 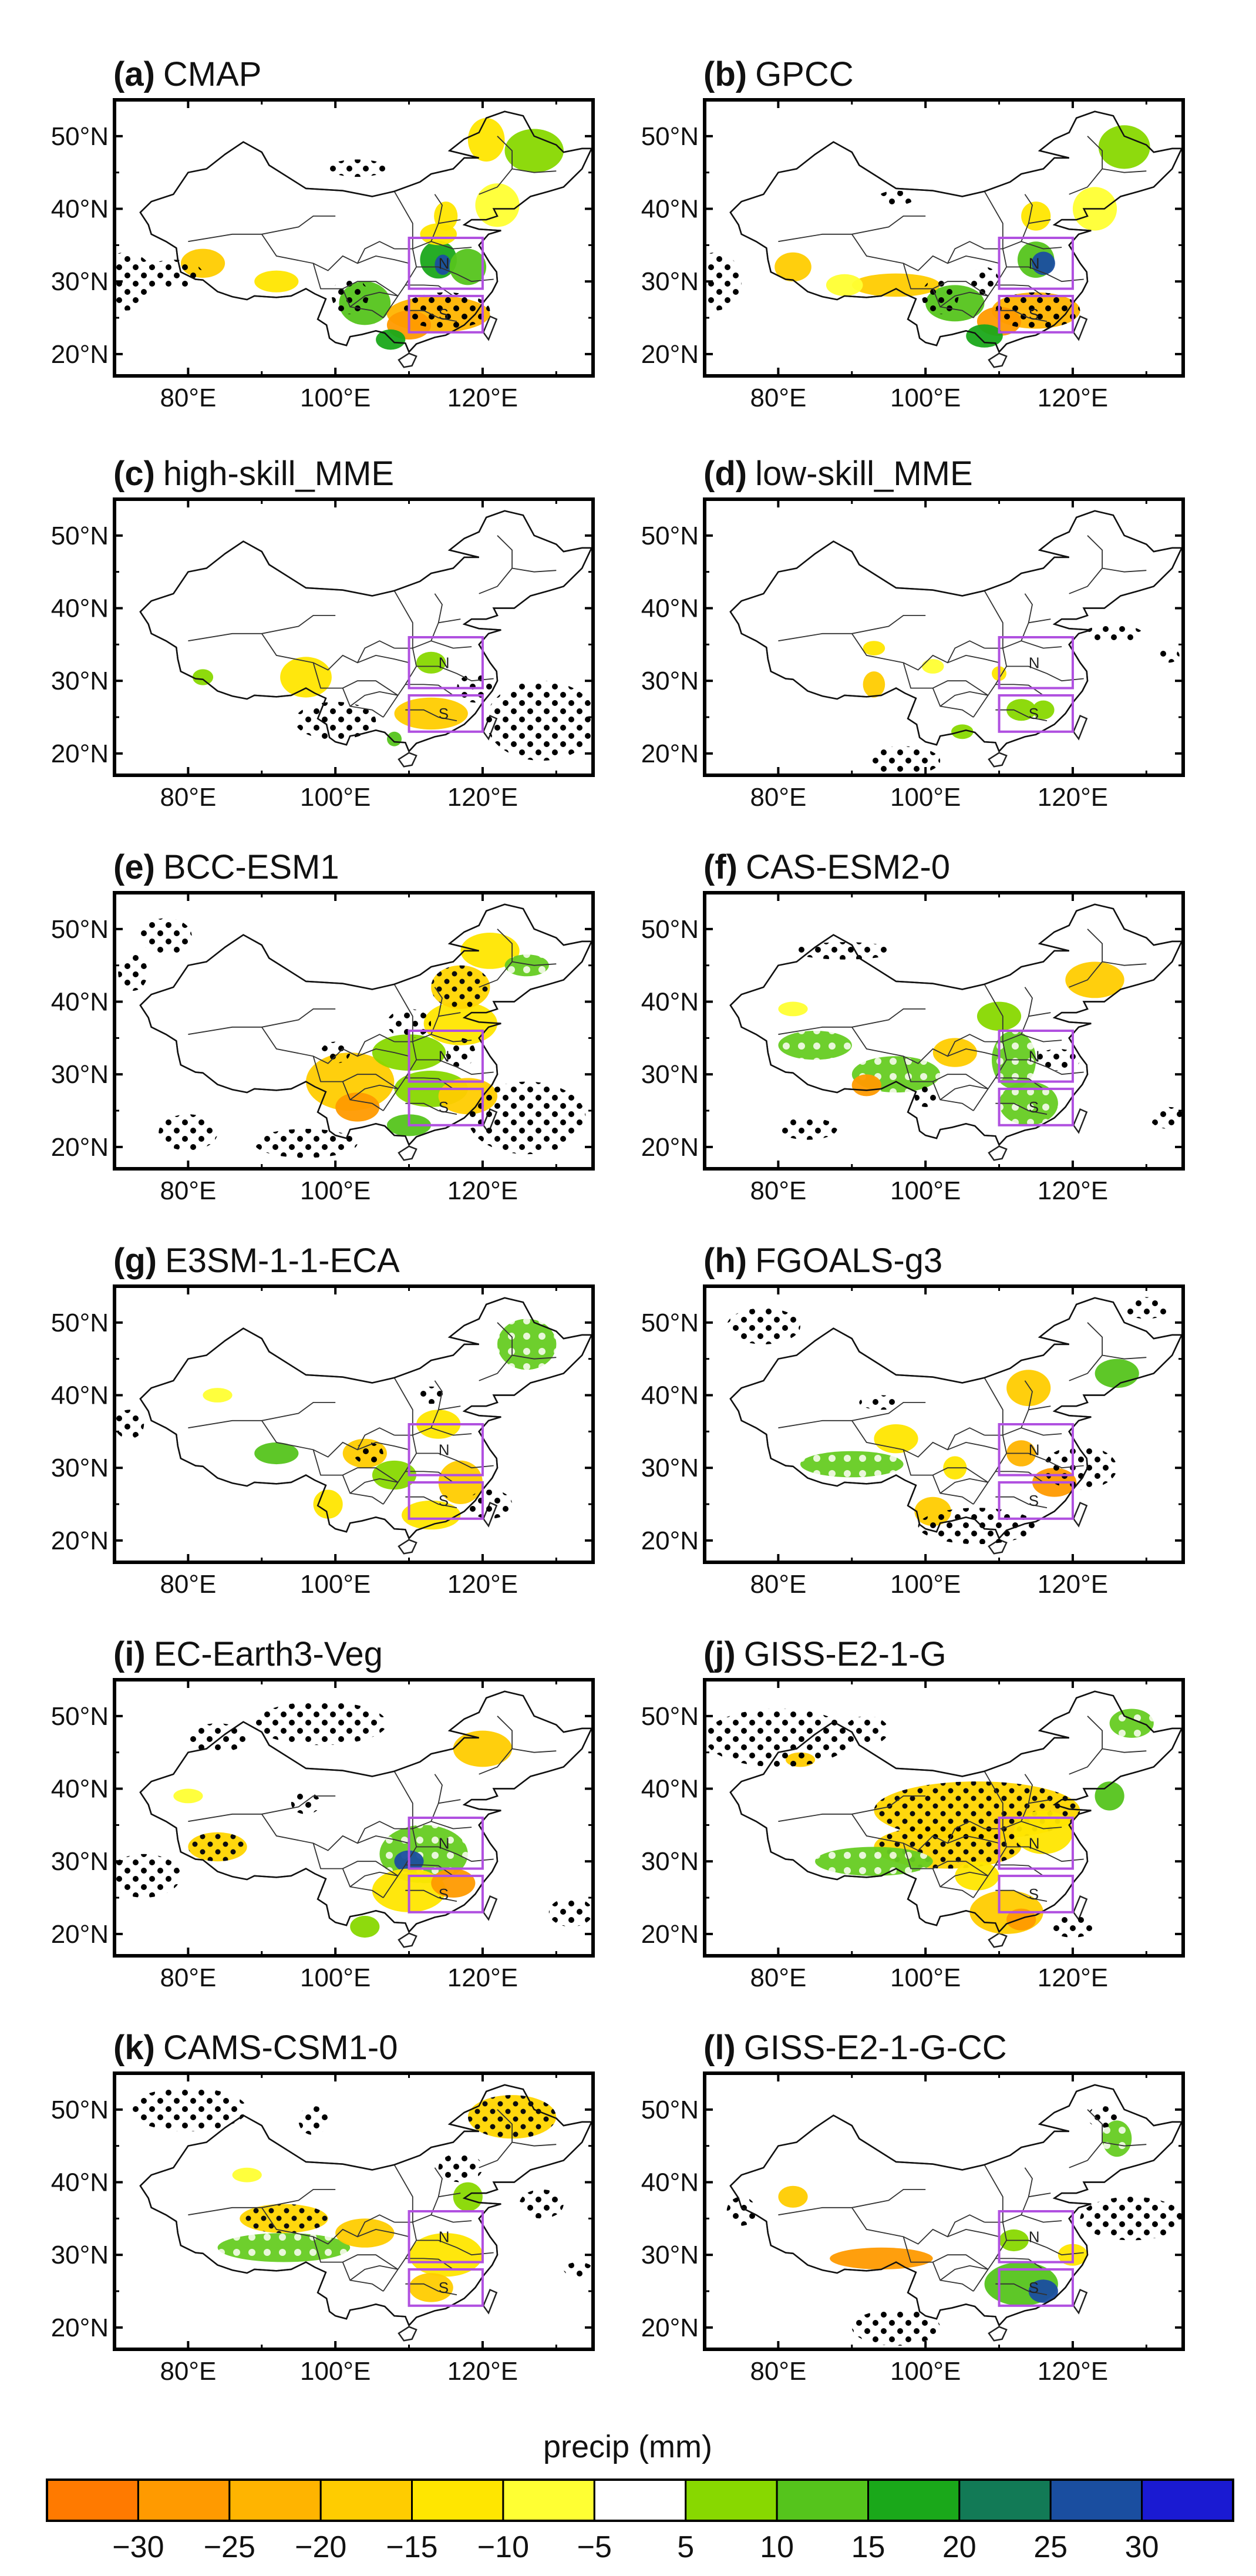 What do you see at coordinates (1073, 797) in the screenshot?
I see `lon-tick-label: 120°E` at bounding box center [1073, 797].